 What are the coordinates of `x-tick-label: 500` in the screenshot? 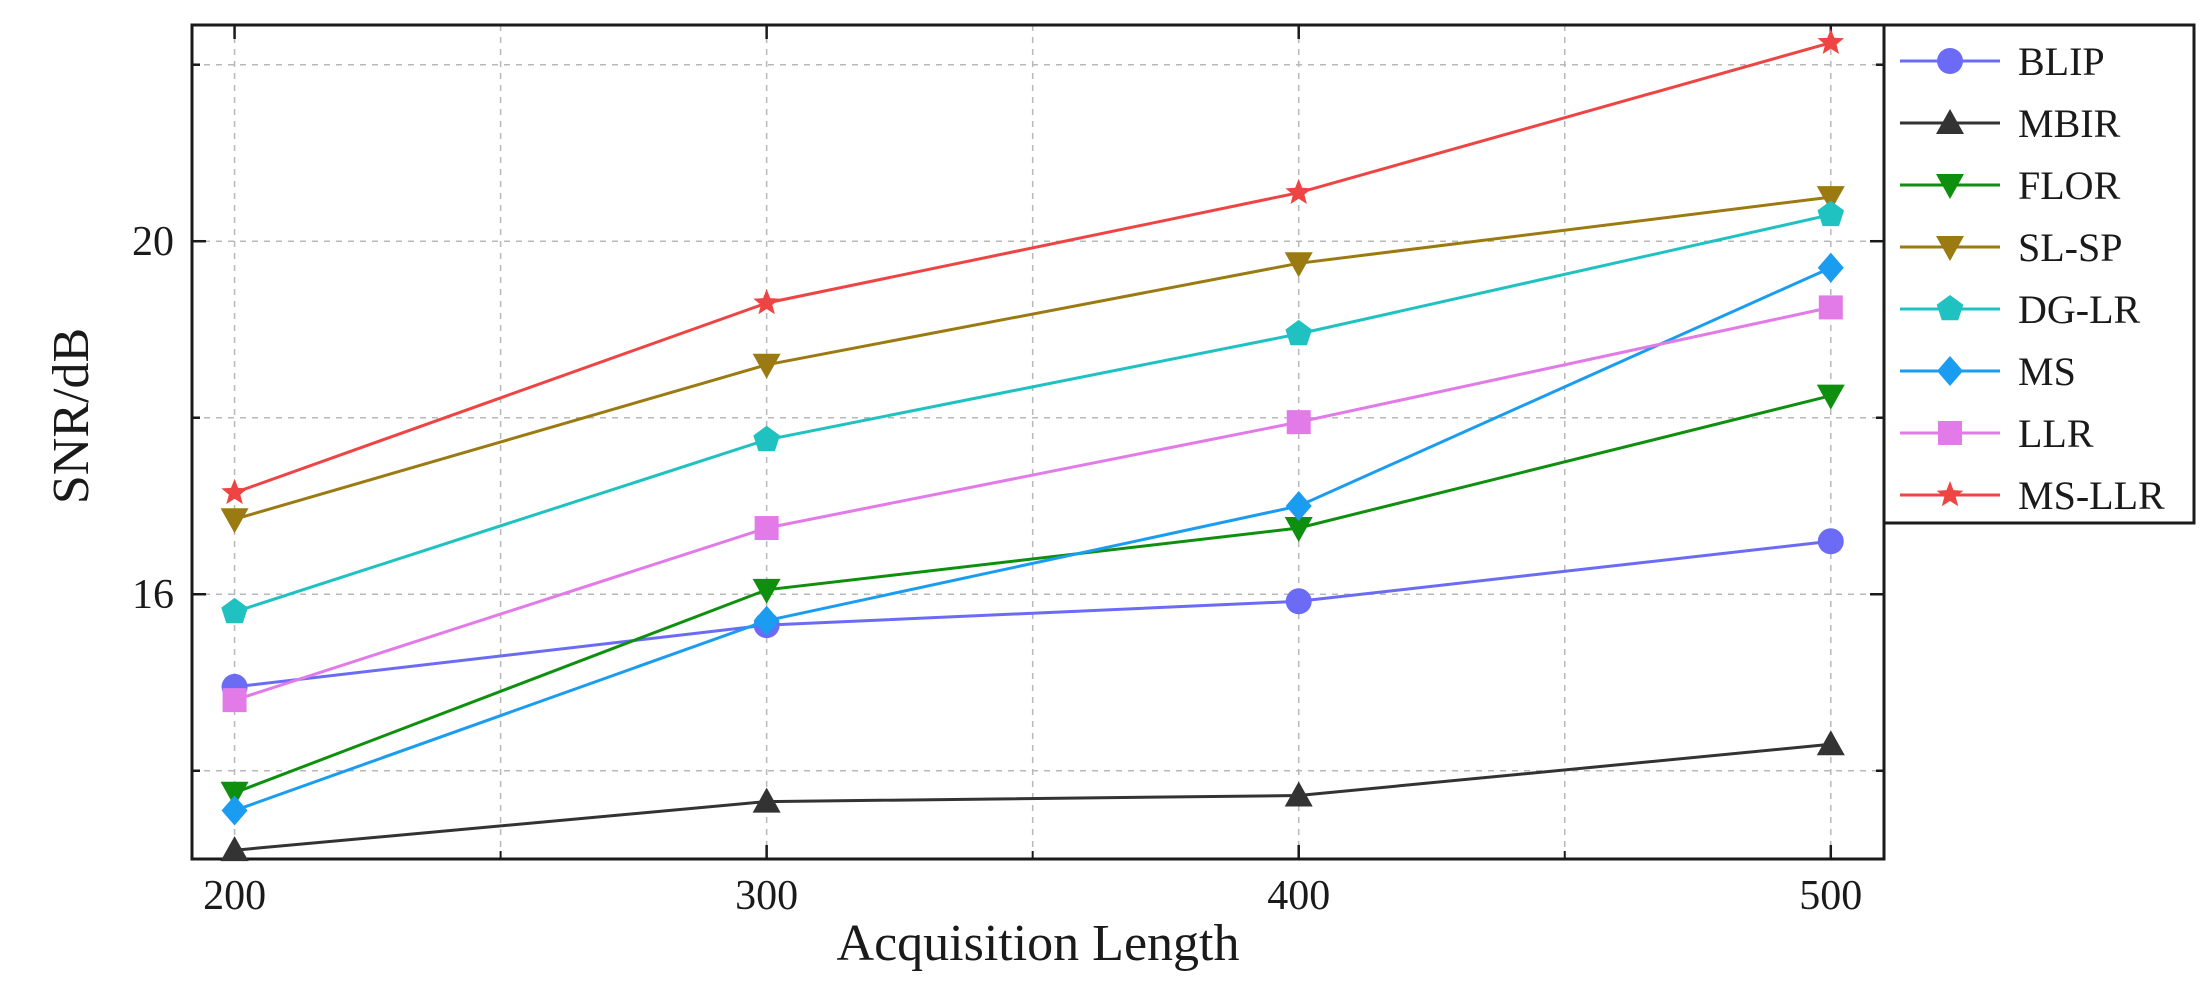 It's located at (1830, 896).